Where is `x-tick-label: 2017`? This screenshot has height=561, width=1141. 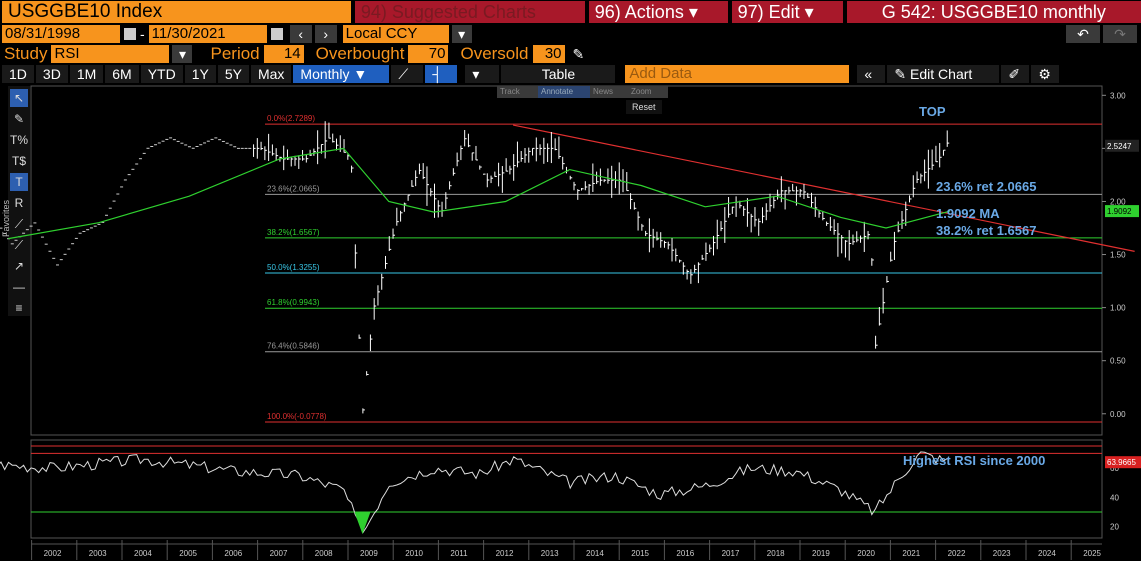 x-tick-label: 2017 is located at coordinates (731, 553).